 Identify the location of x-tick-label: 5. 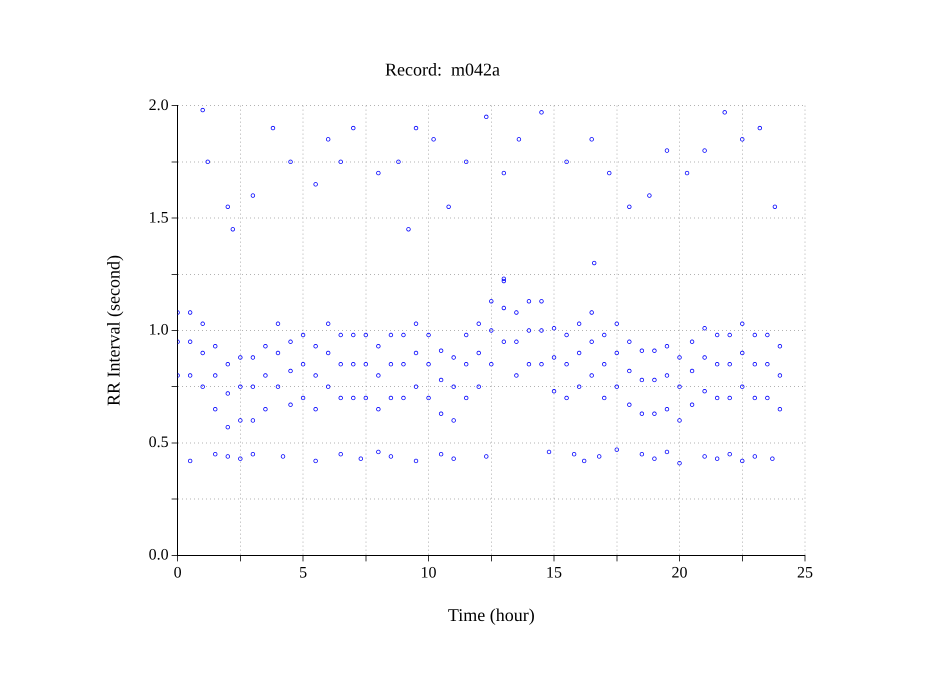
(303, 573).